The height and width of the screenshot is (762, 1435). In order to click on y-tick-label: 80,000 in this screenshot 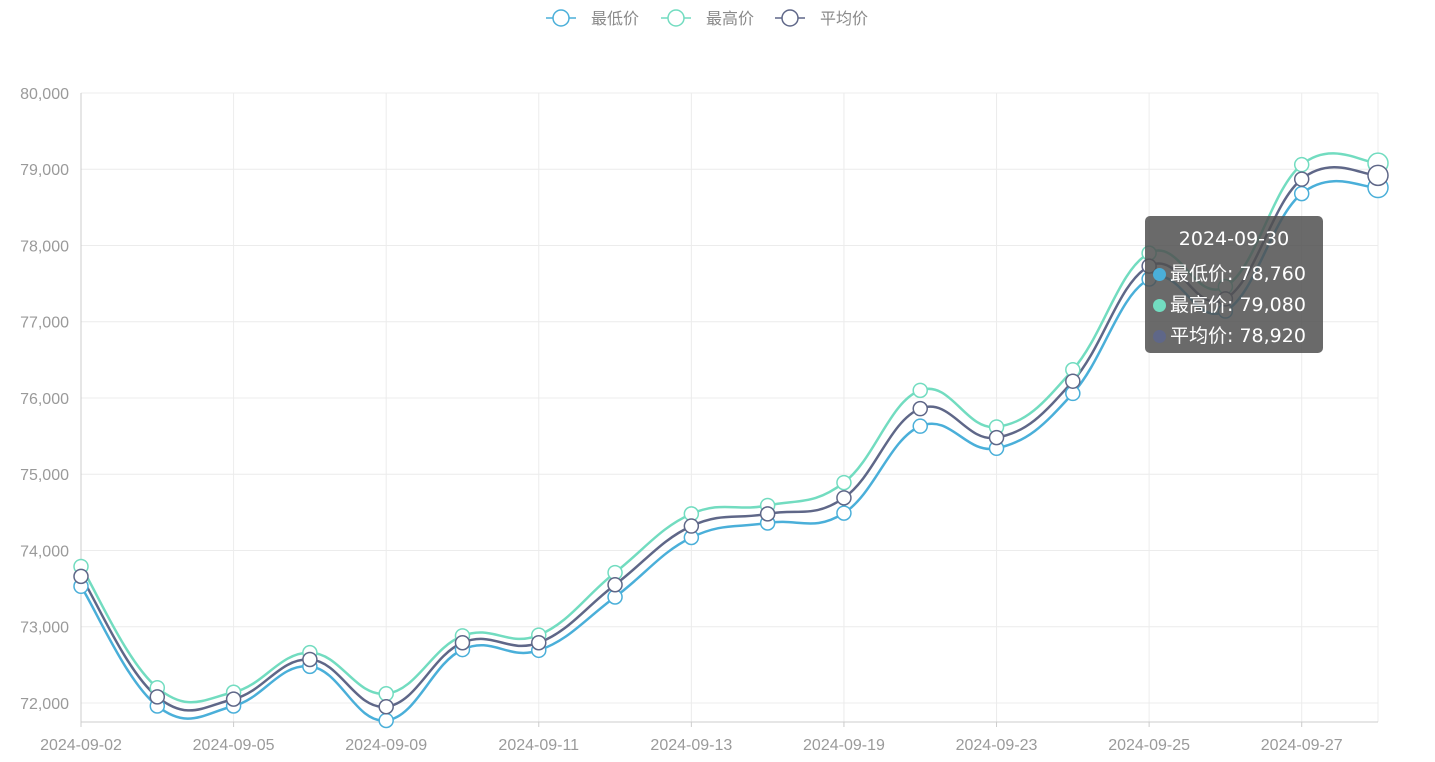, I will do `click(44, 94)`.